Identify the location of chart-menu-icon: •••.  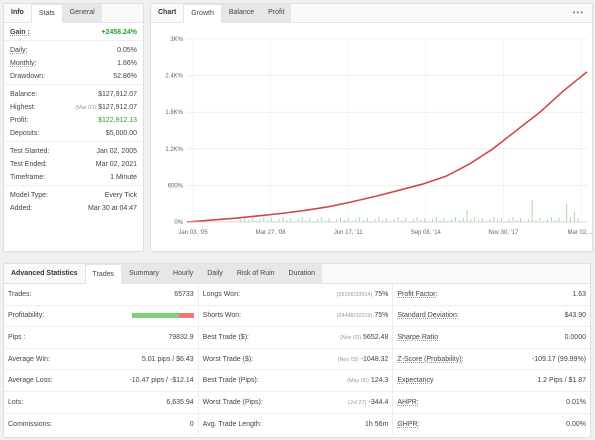
(578, 12).